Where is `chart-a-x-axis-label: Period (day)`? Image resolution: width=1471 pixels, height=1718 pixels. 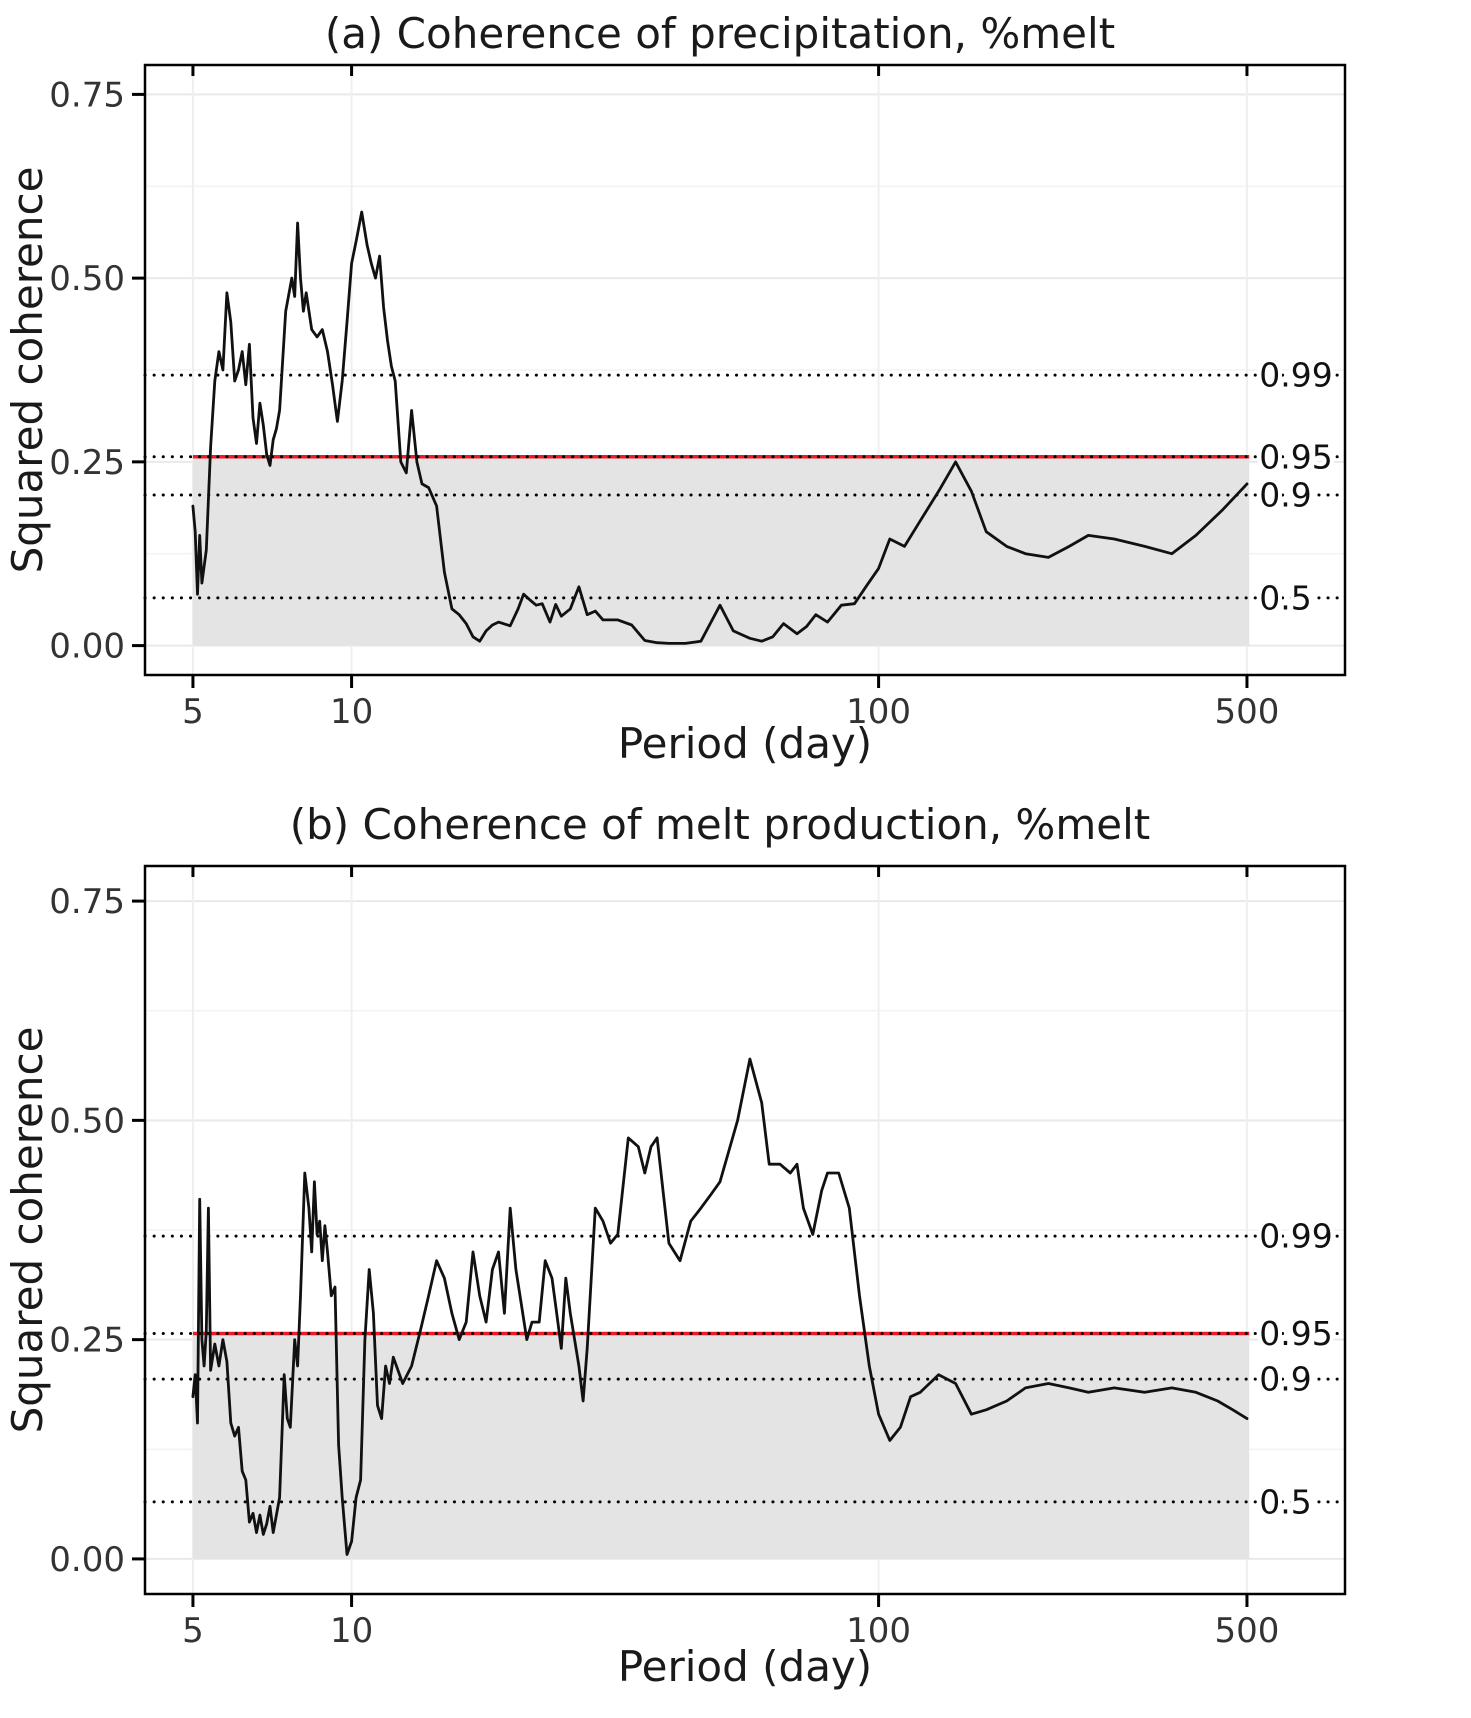
chart-a-x-axis-label: Period (day) is located at coordinates (745, 743).